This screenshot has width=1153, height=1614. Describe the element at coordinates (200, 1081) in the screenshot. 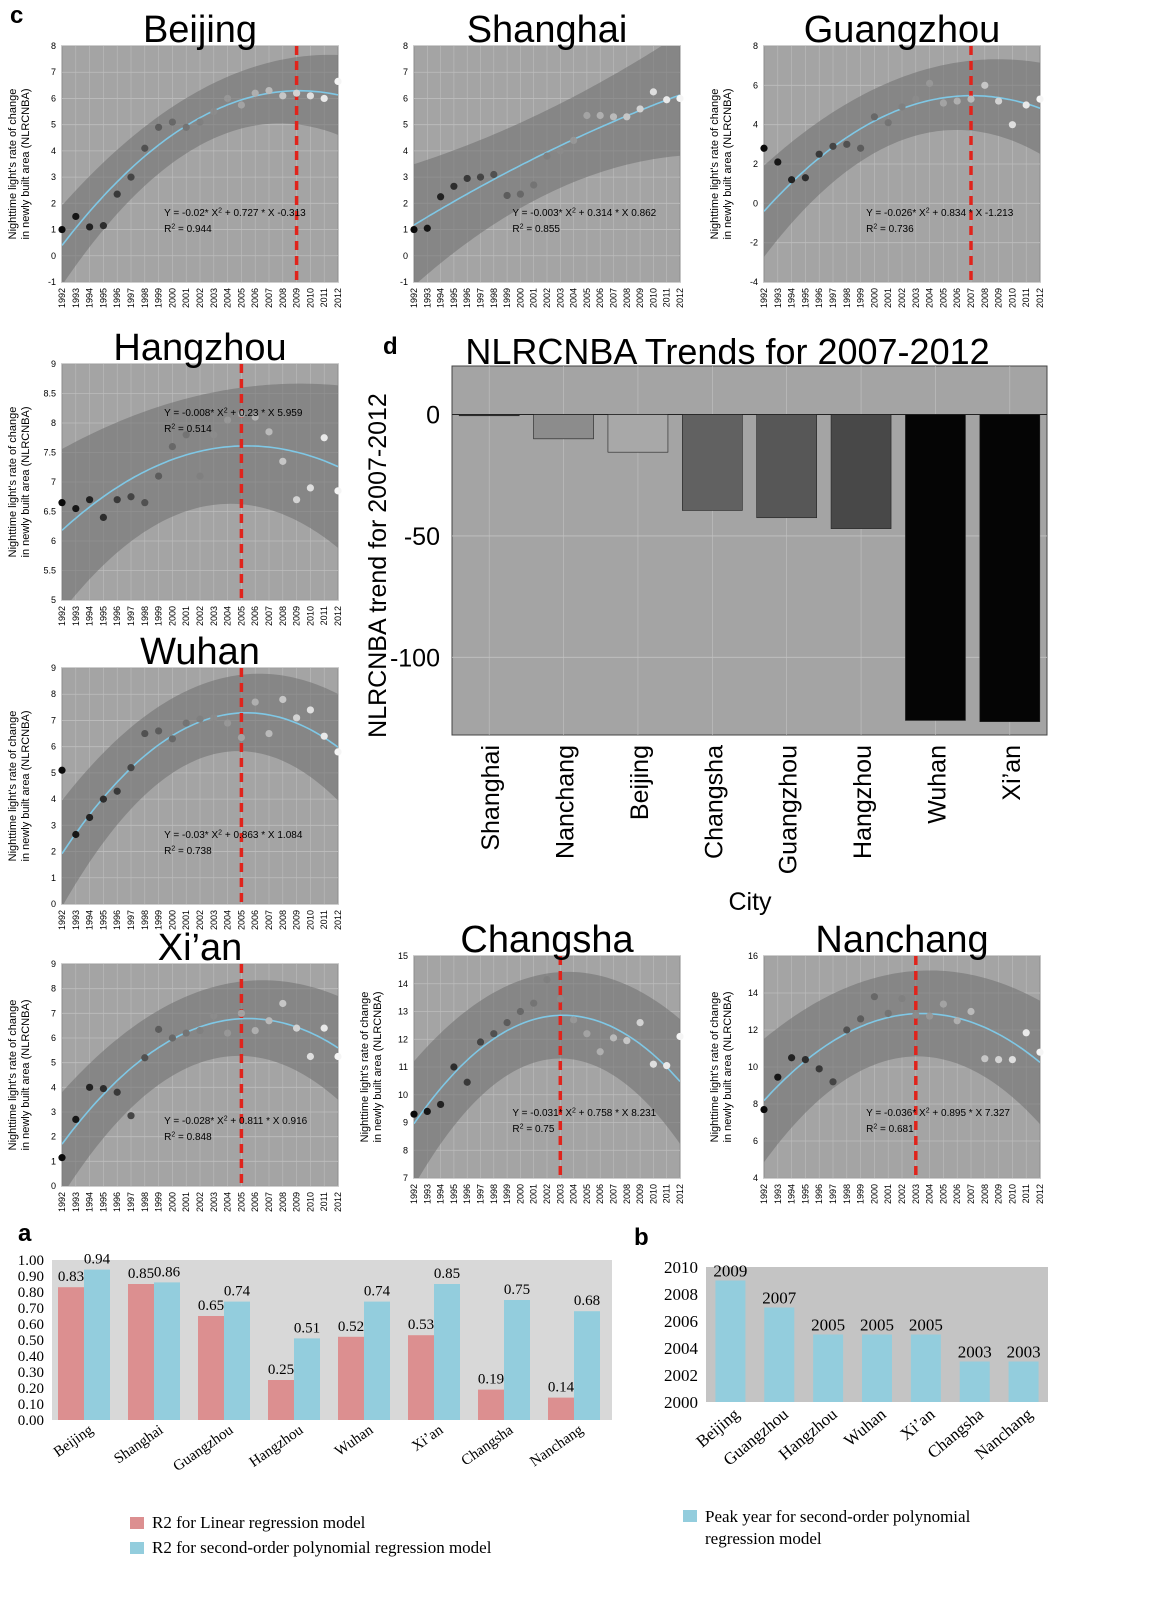

I see `fit-curve` at that location.